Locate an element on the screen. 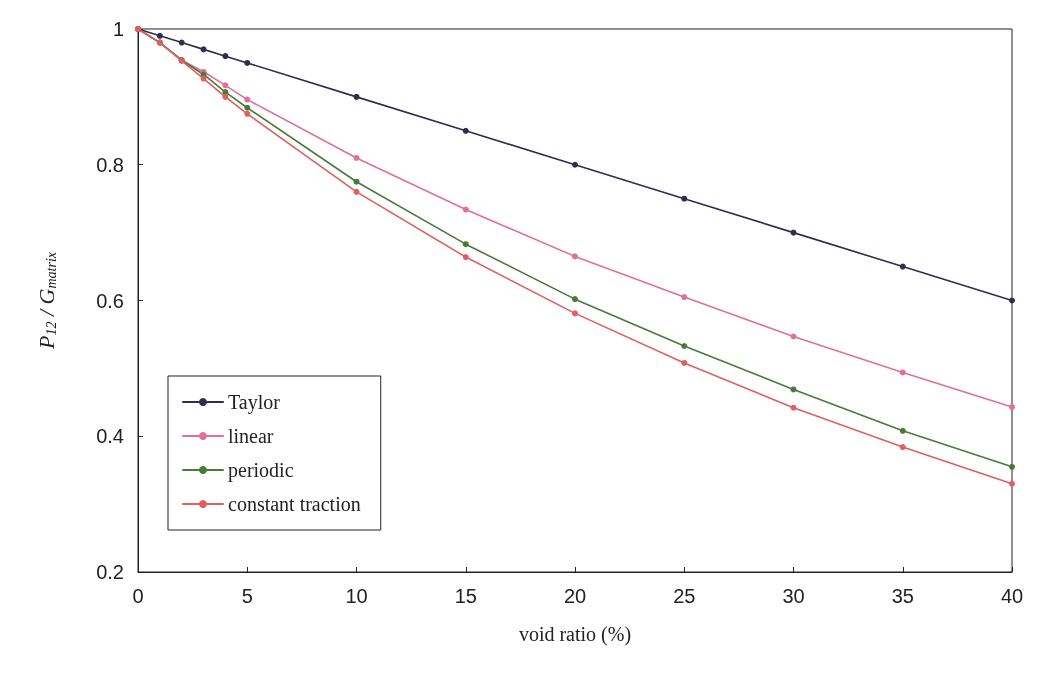 This screenshot has height=688, width=1042. y-tick-label: 0.8 is located at coordinates (110, 164).